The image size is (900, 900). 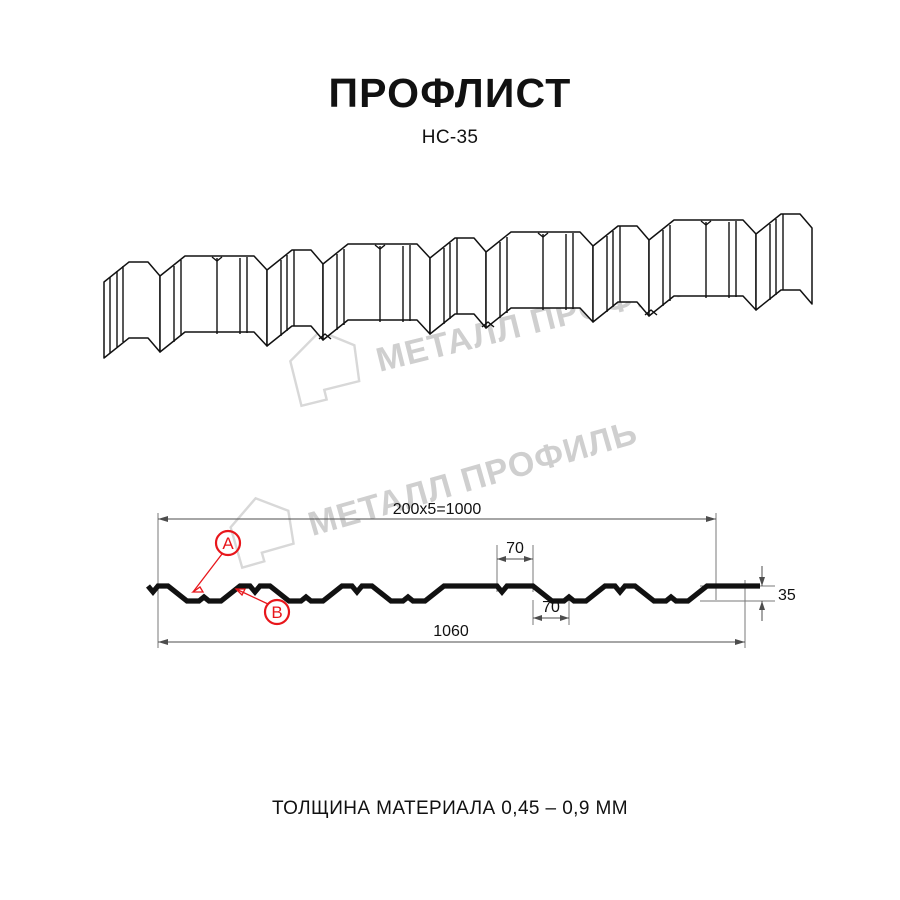 I want to click on callout-a-label: A, so click(x=228, y=543).